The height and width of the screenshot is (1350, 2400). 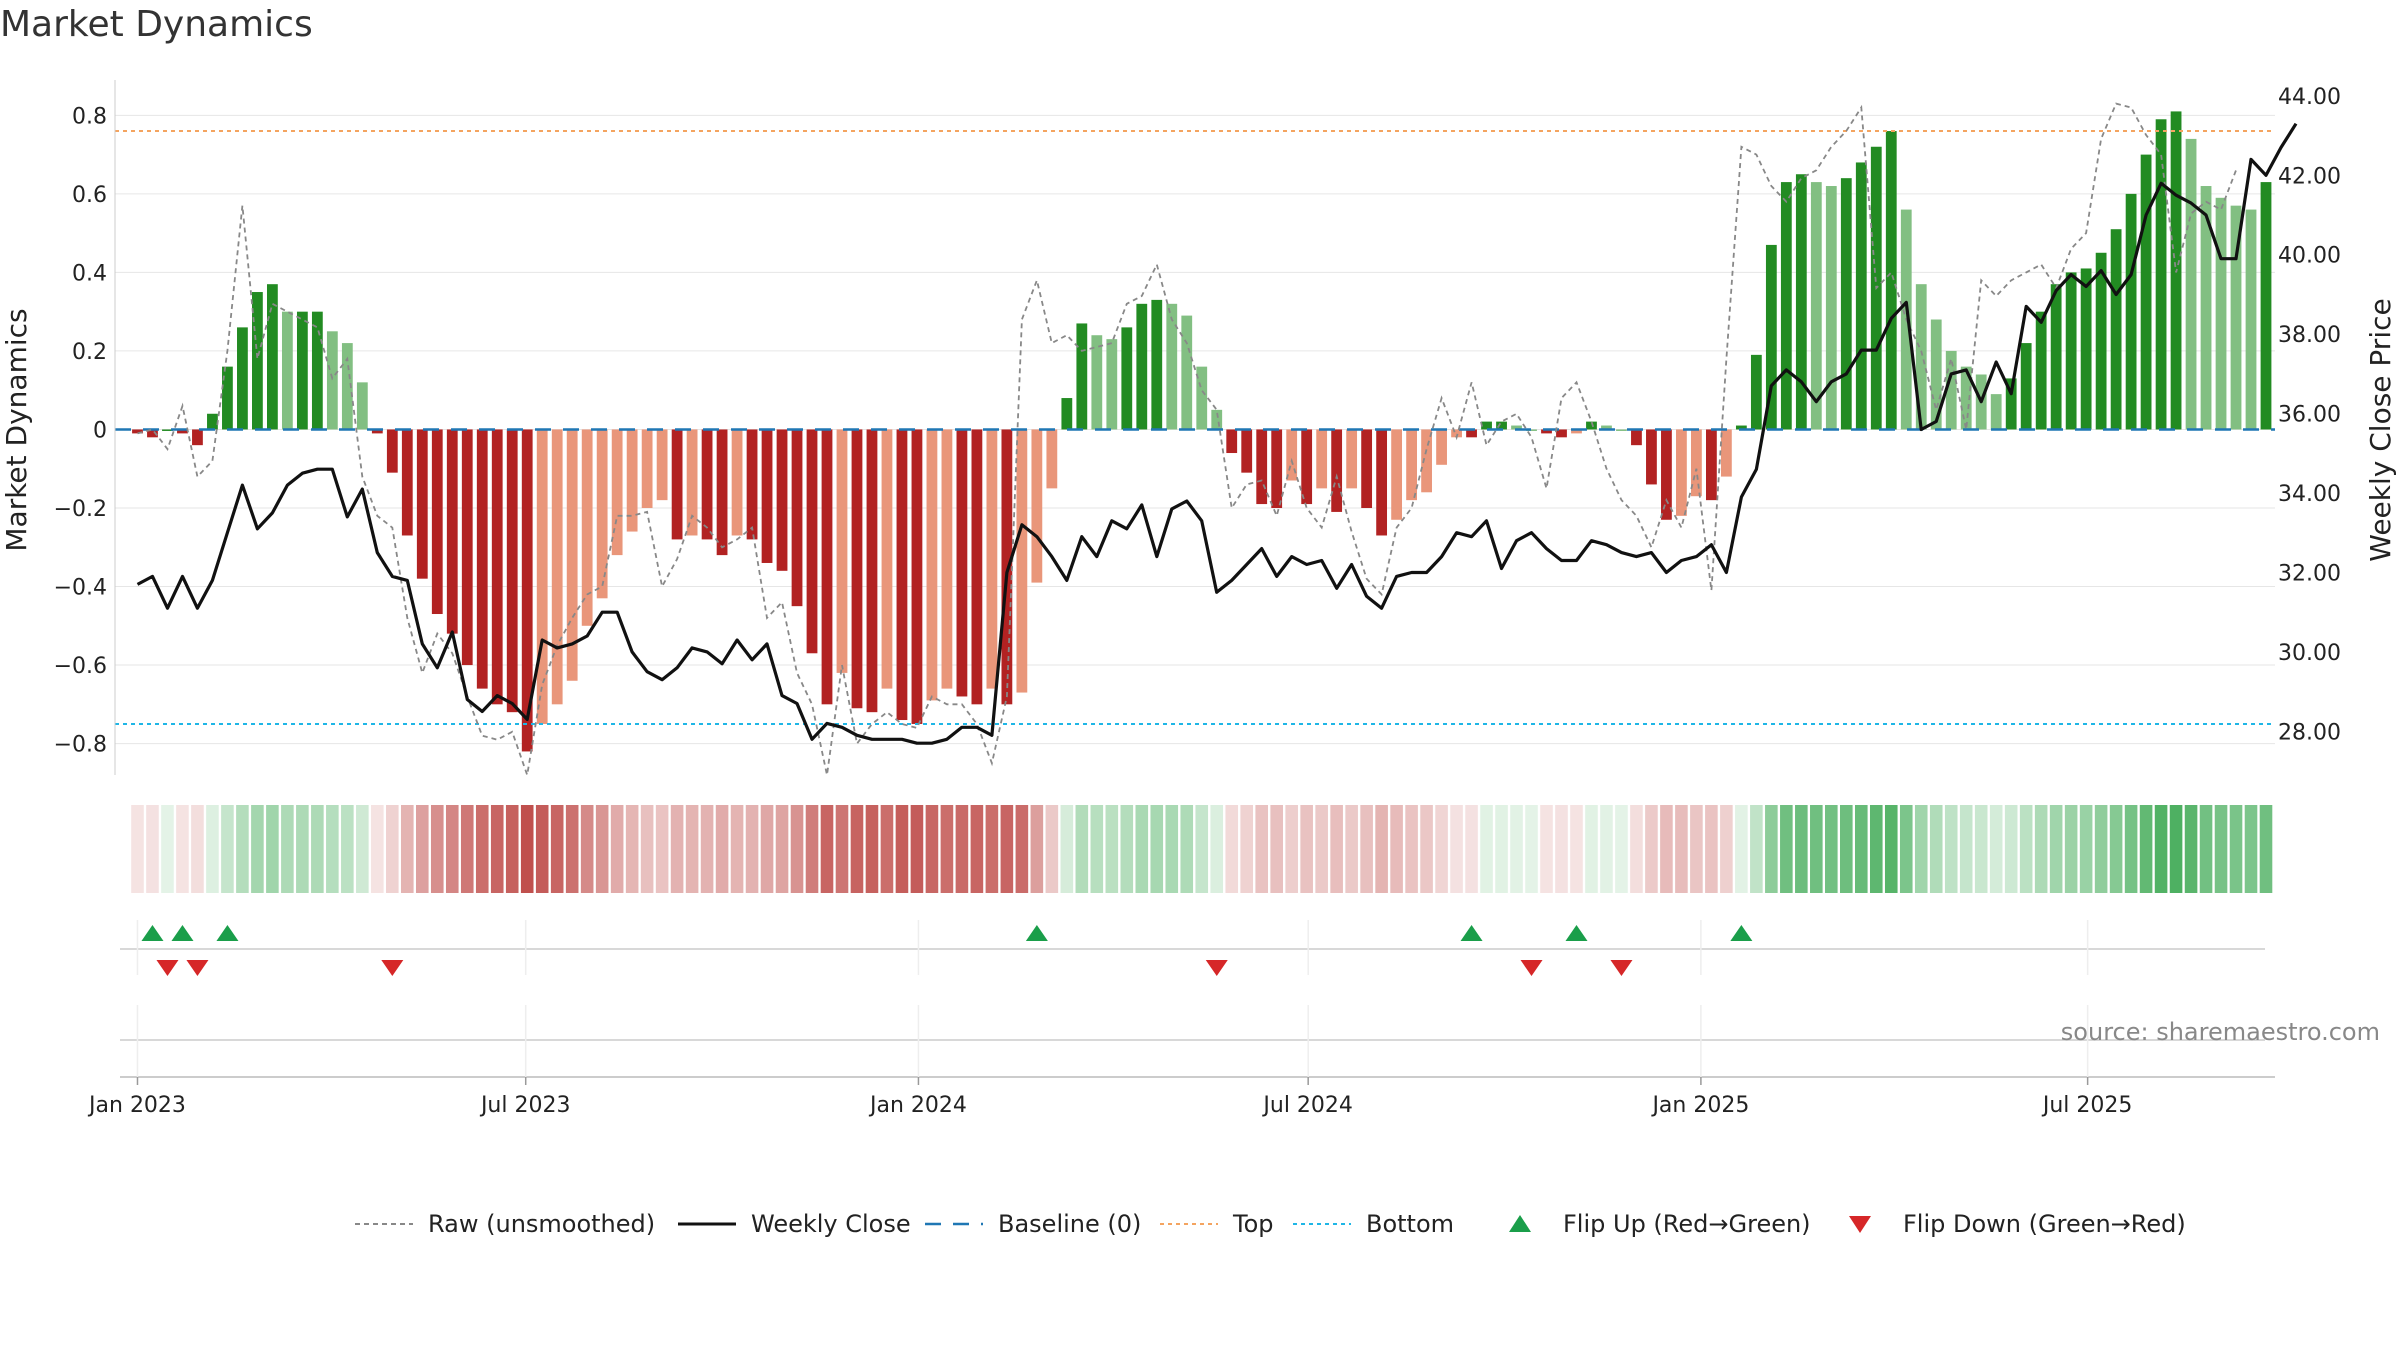 I want to click on source-note: source: sharemaestro.com, so click(x=2220, y=1032).